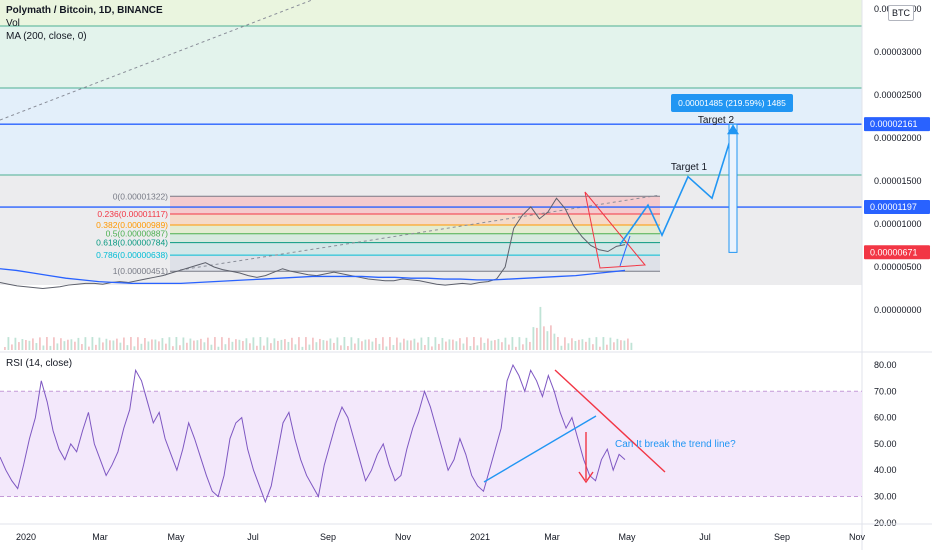  I want to click on measure-box, so click(733, 188).